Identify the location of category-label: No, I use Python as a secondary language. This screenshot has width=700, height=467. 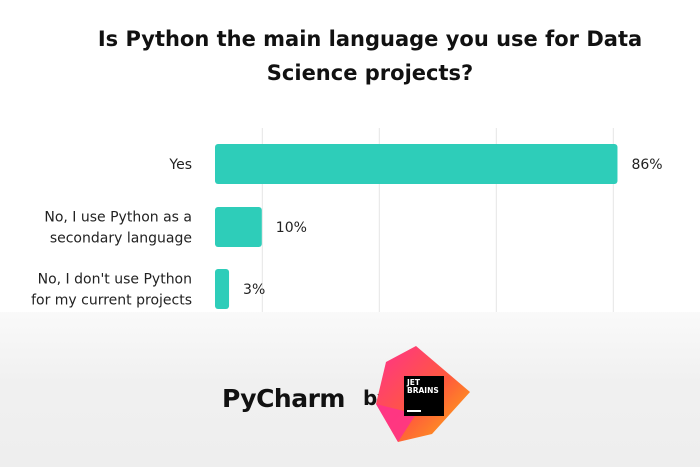
(118, 228).